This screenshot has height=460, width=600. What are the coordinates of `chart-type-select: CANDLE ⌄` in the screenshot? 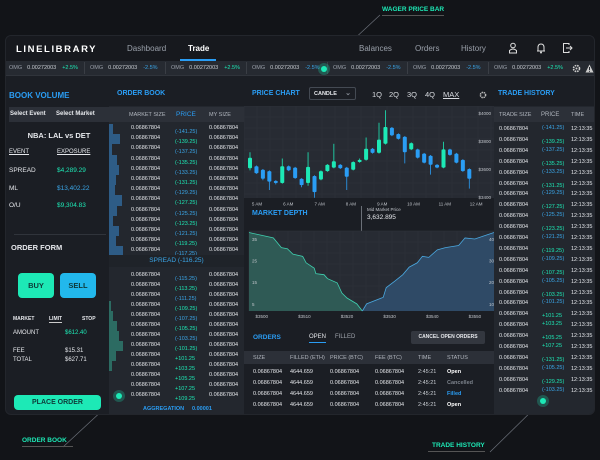 It's located at (332, 93).